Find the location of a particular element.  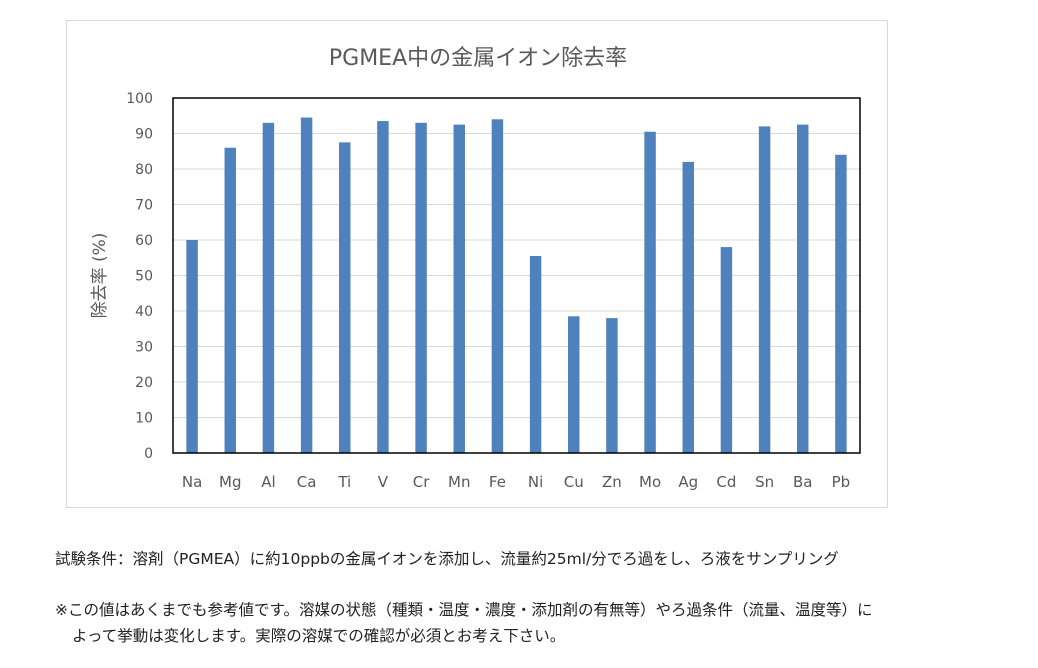

y-tick-label: 20 is located at coordinates (144, 383).